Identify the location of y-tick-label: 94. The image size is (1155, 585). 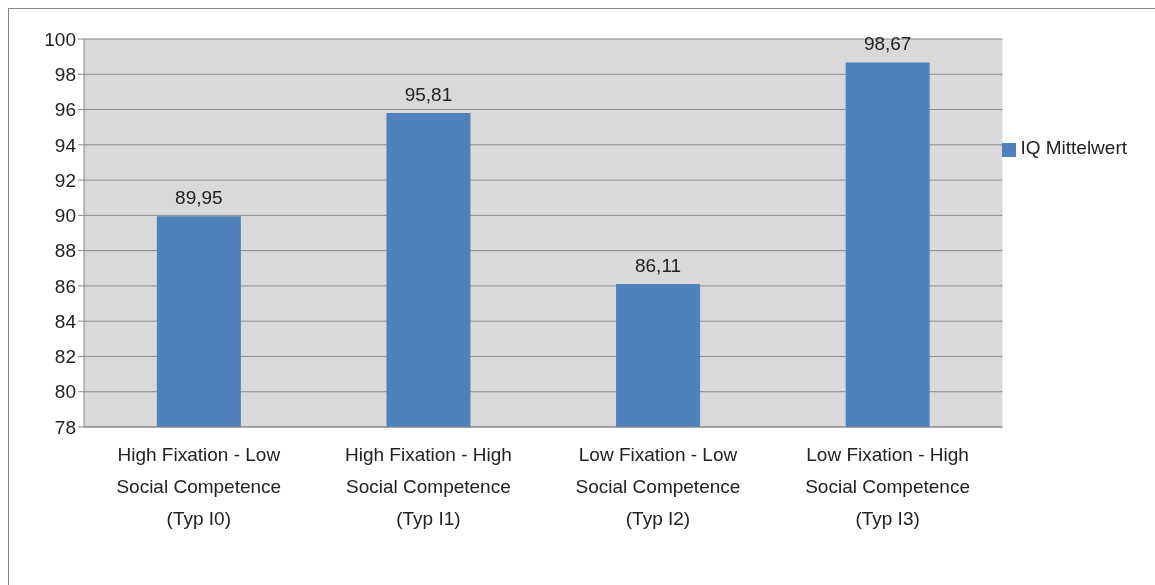
(65, 145).